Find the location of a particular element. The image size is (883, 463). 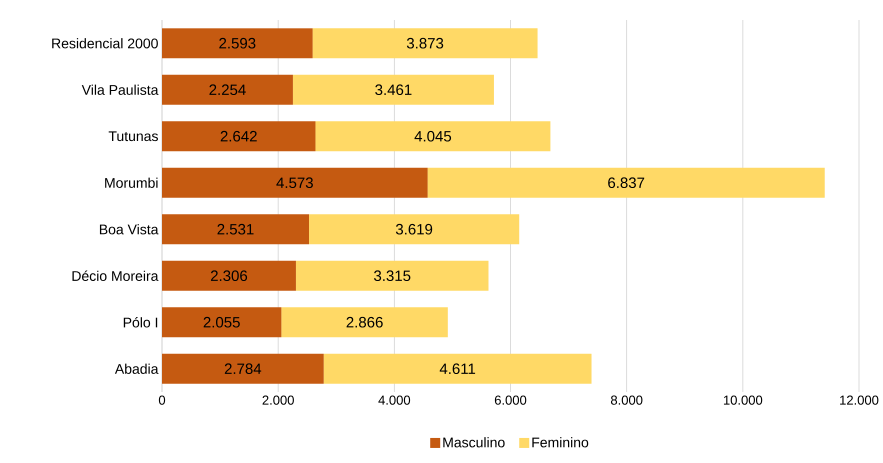

x-tick-label: 6.000 is located at coordinates (510, 400).